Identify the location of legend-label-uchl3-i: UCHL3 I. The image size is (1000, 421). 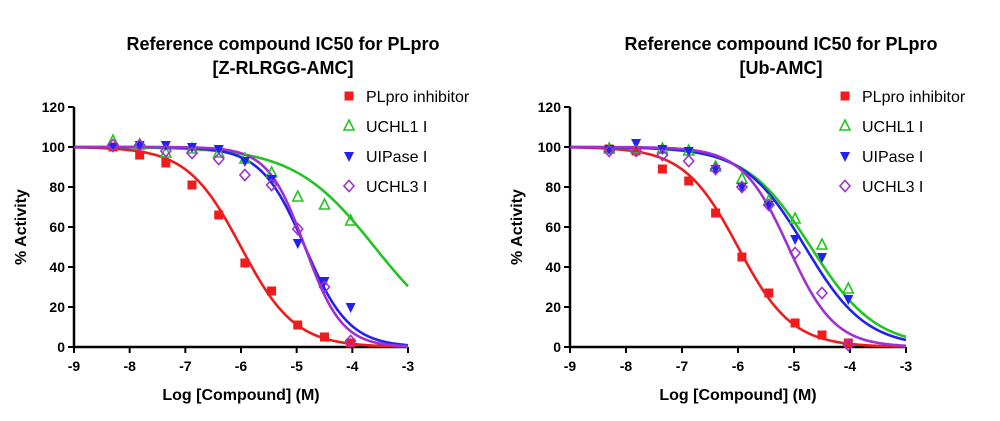
(892, 187).